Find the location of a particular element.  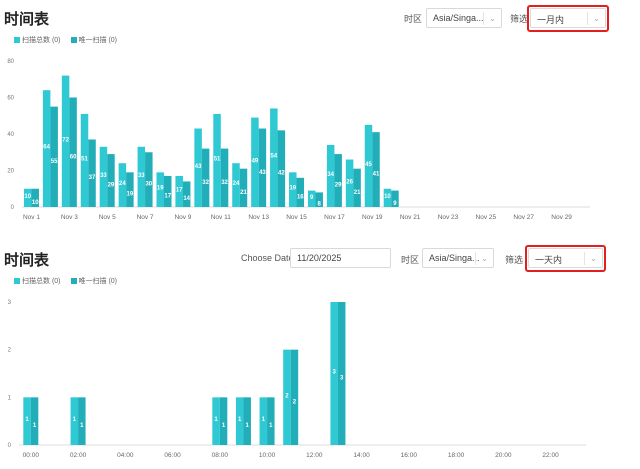

data-label: 21 is located at coordinates (357, 193).